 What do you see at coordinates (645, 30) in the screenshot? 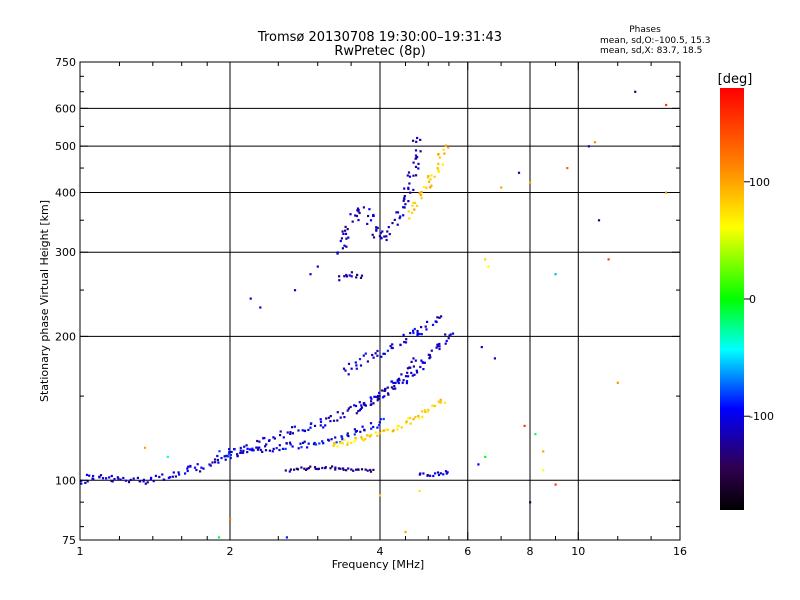
I see `phase-box-heading: Phases` at bounding box center [645, 30].